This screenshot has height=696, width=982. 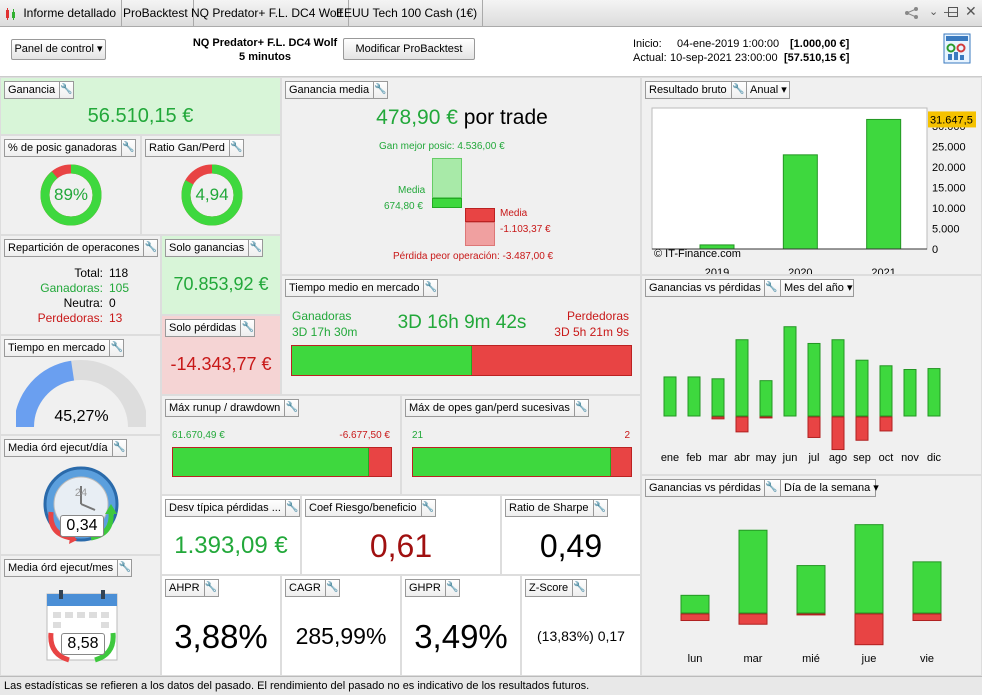 I want to click on media-p-label: Media, so click(x=514, y=213).